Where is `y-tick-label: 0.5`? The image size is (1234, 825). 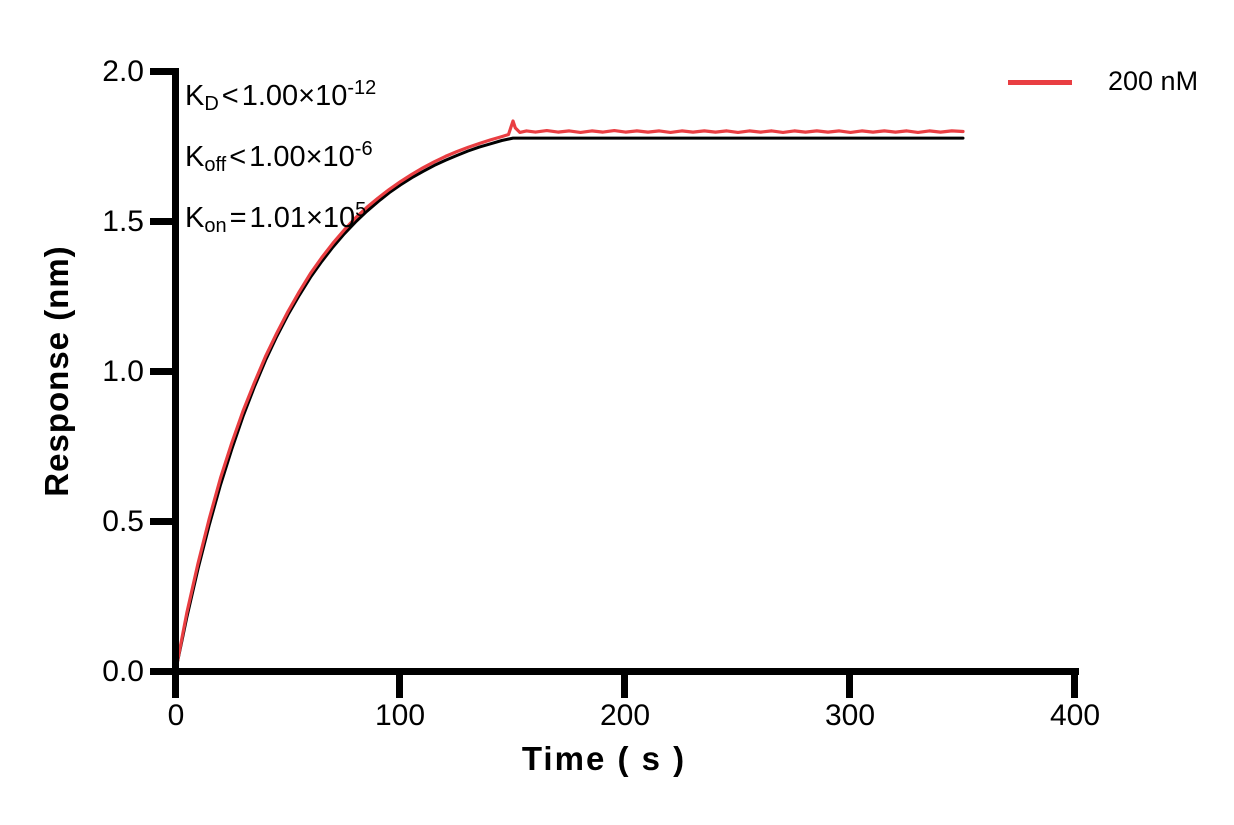 y-tick-label: 0.5 is located at coordinates (123, 521).